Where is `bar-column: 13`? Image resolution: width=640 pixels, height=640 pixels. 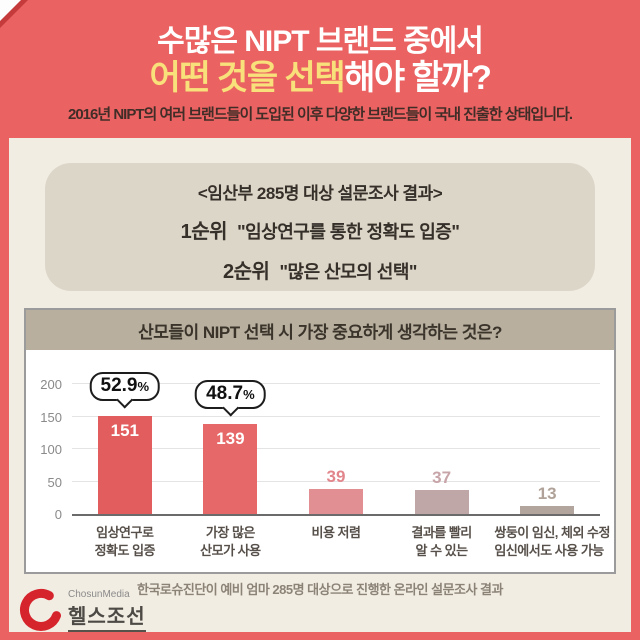
bar-column: 13 is located at coordinates (547, 449).